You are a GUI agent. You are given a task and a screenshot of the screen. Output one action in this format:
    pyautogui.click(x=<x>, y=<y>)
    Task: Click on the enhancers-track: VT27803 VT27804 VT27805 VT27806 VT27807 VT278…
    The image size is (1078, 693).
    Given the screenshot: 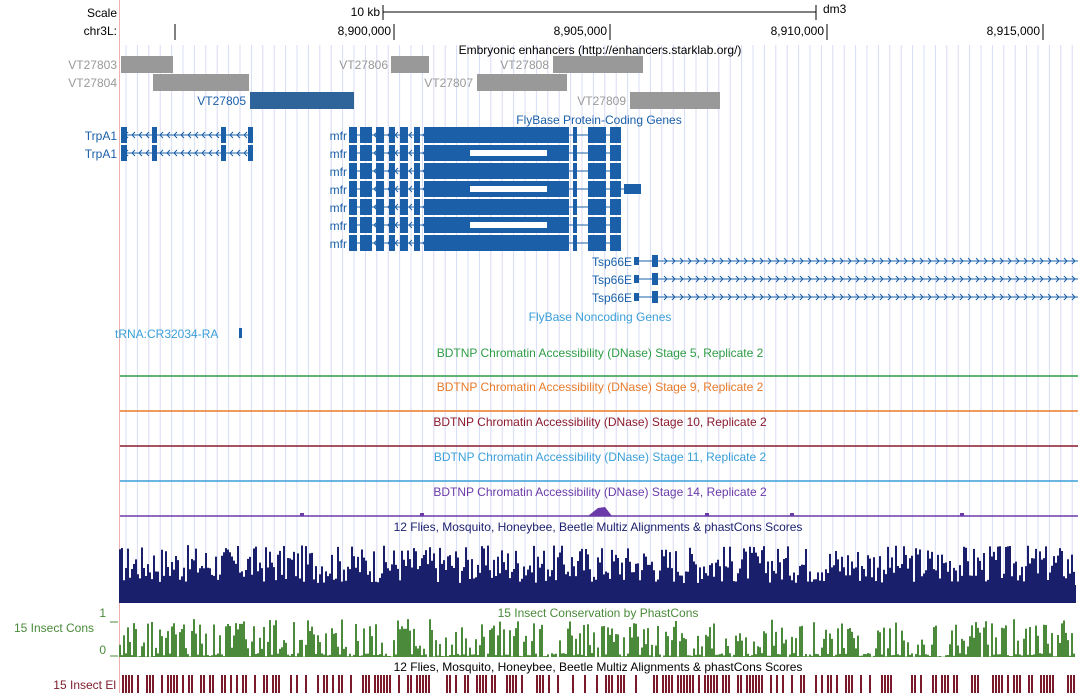 What is the action you would take?
    pyautogui.click(x=394, y=82)
    